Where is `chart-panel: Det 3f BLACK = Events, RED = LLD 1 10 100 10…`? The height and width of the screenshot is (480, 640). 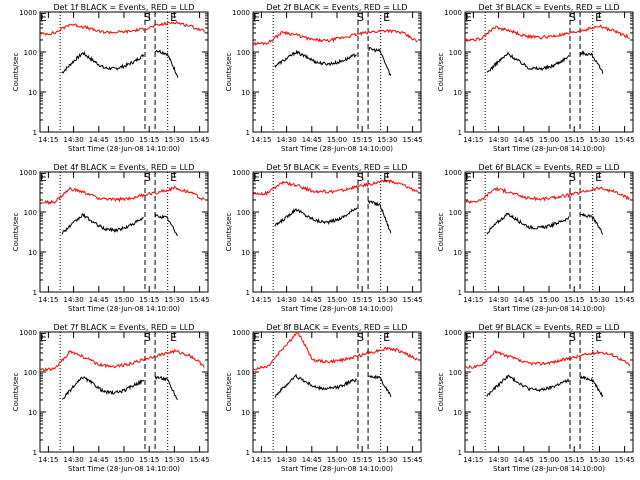
chart-panel: Det 3f BLACK = Events, RED = LLD 1 10 100 10… is located at coordinates (536, 78).